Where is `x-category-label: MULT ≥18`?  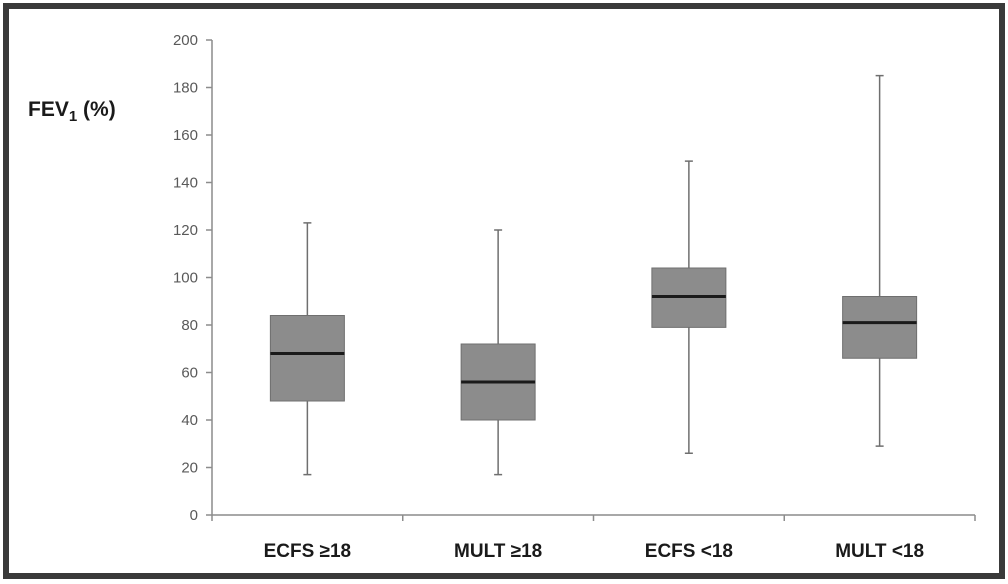 x-category-label: MULT ≥18 is located at coordinates (498, 551).